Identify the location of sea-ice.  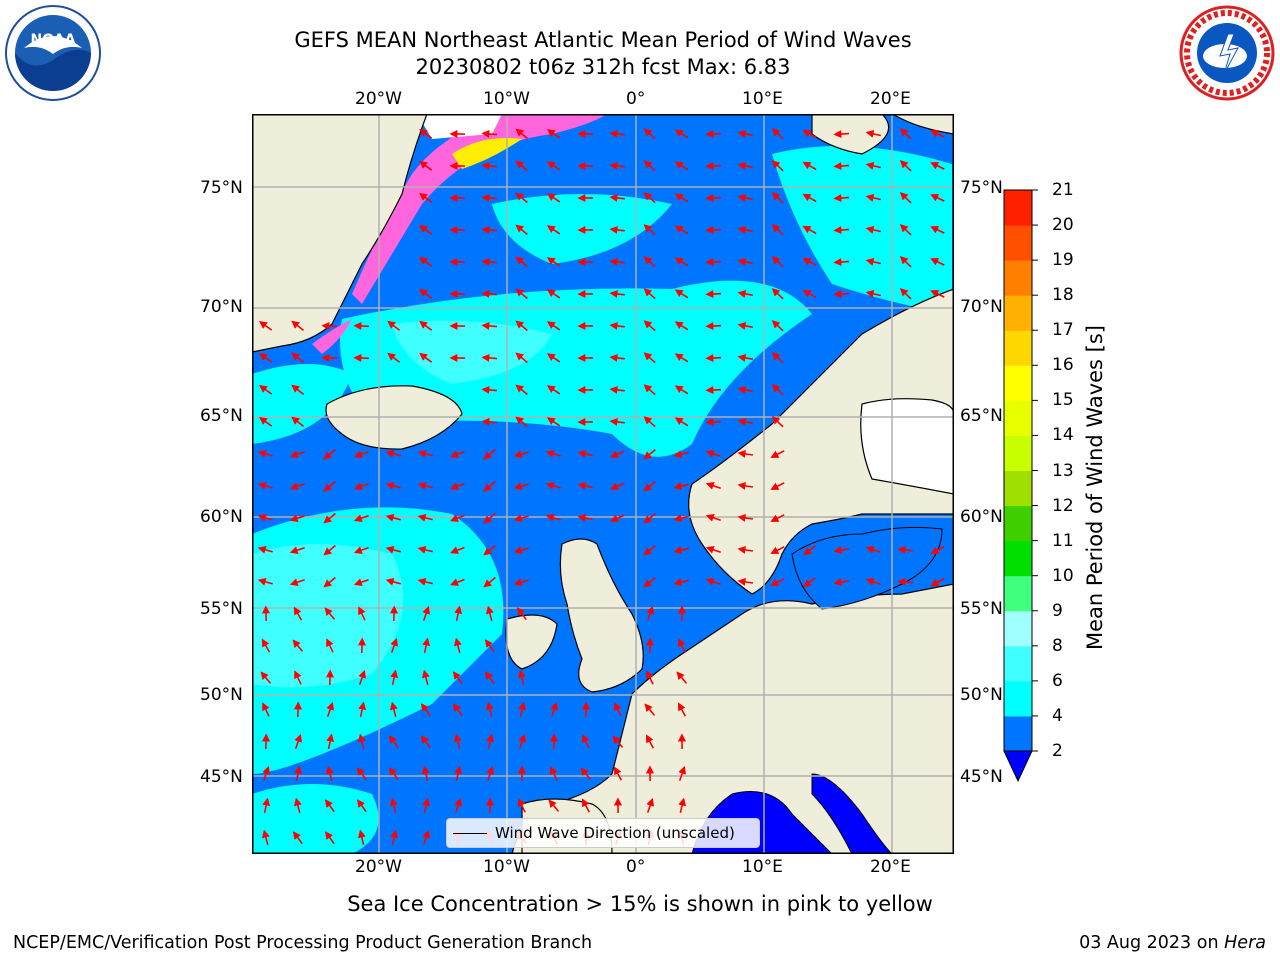
(459, 234).